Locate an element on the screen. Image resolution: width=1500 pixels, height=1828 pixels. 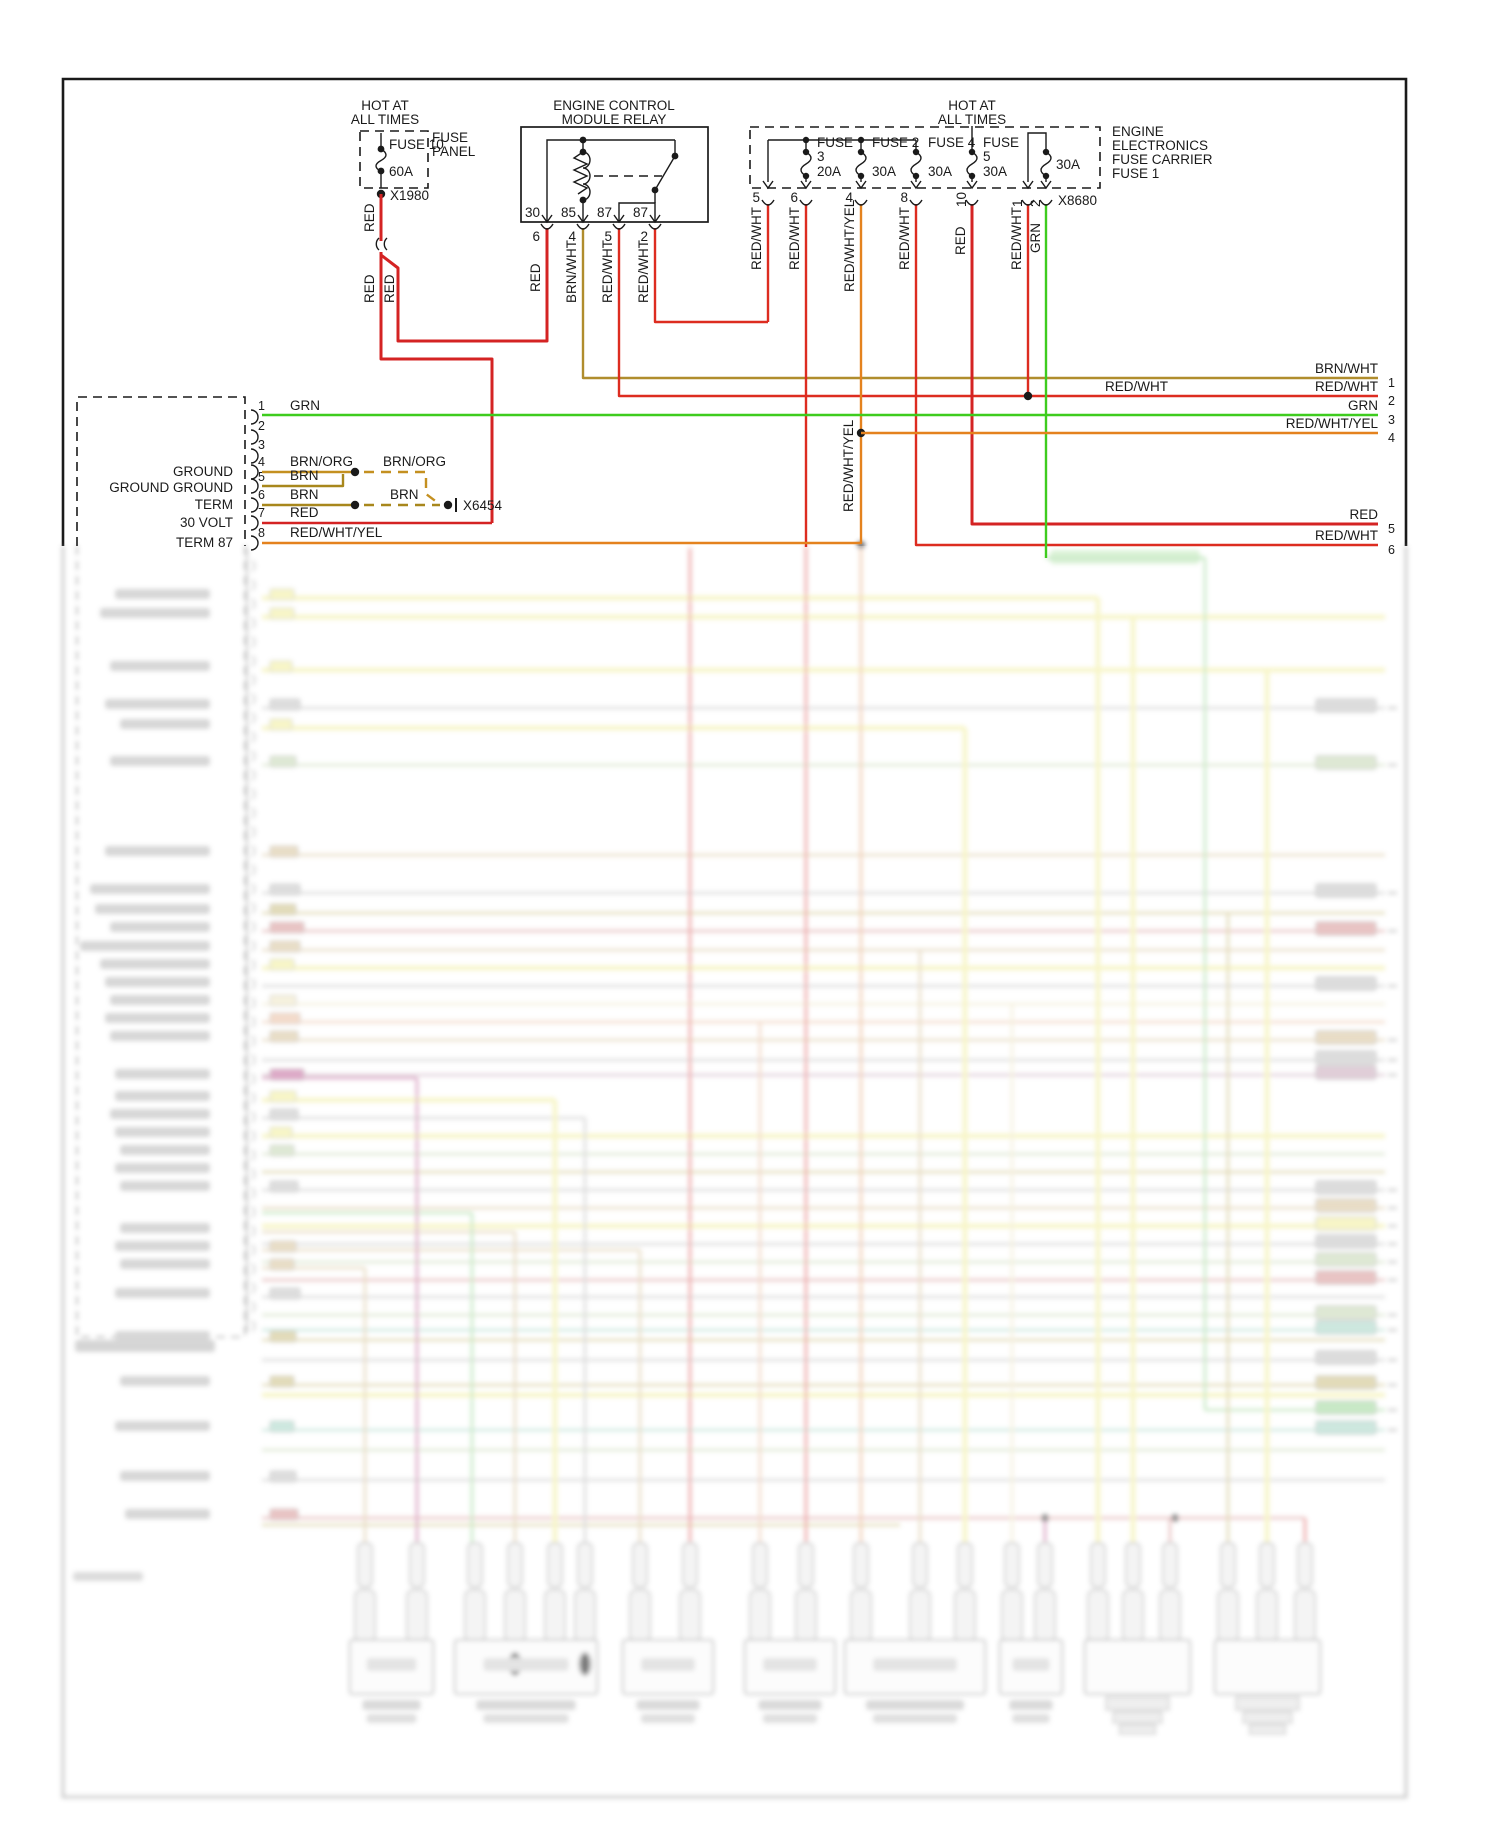
right-pin-1: 1 is located at coordinates (1391, 383).